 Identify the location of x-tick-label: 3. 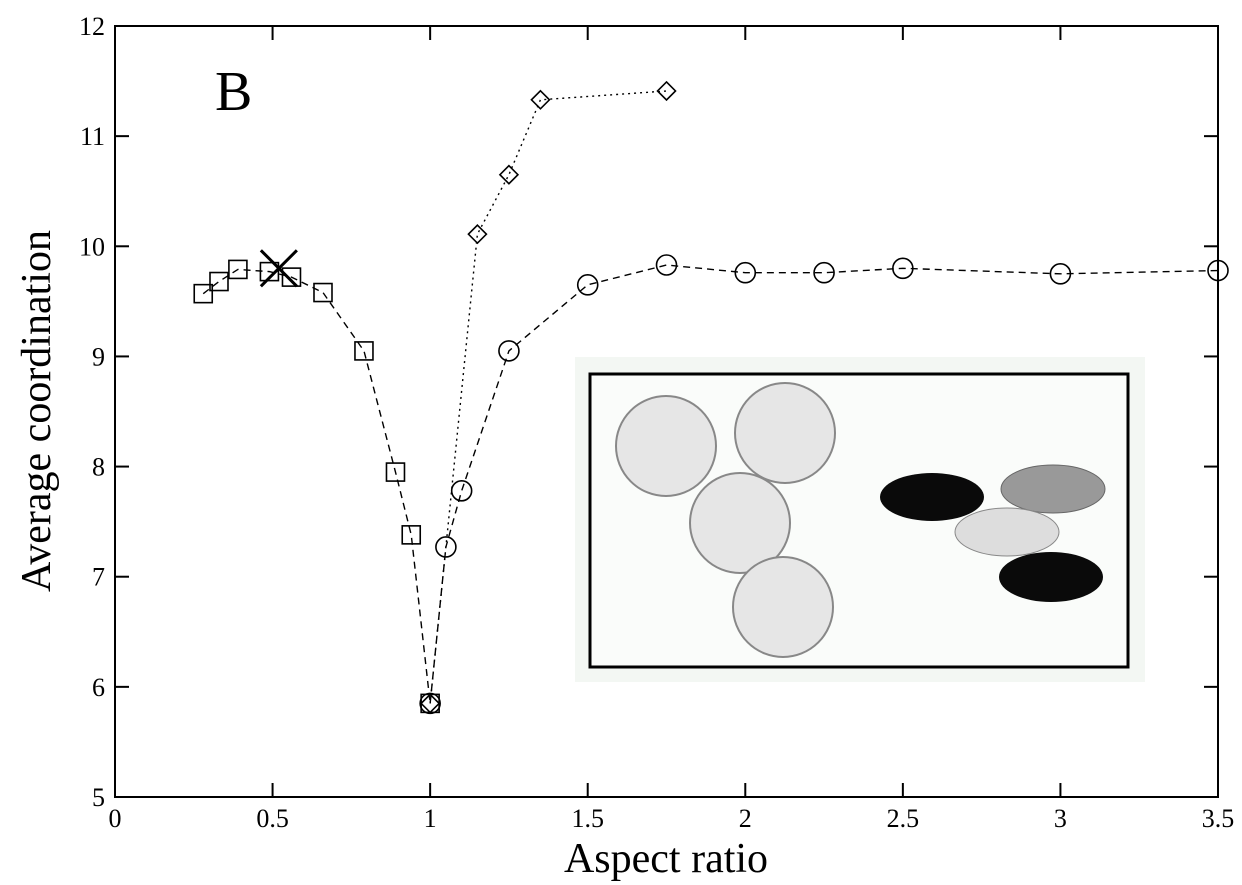
(1060, 818).